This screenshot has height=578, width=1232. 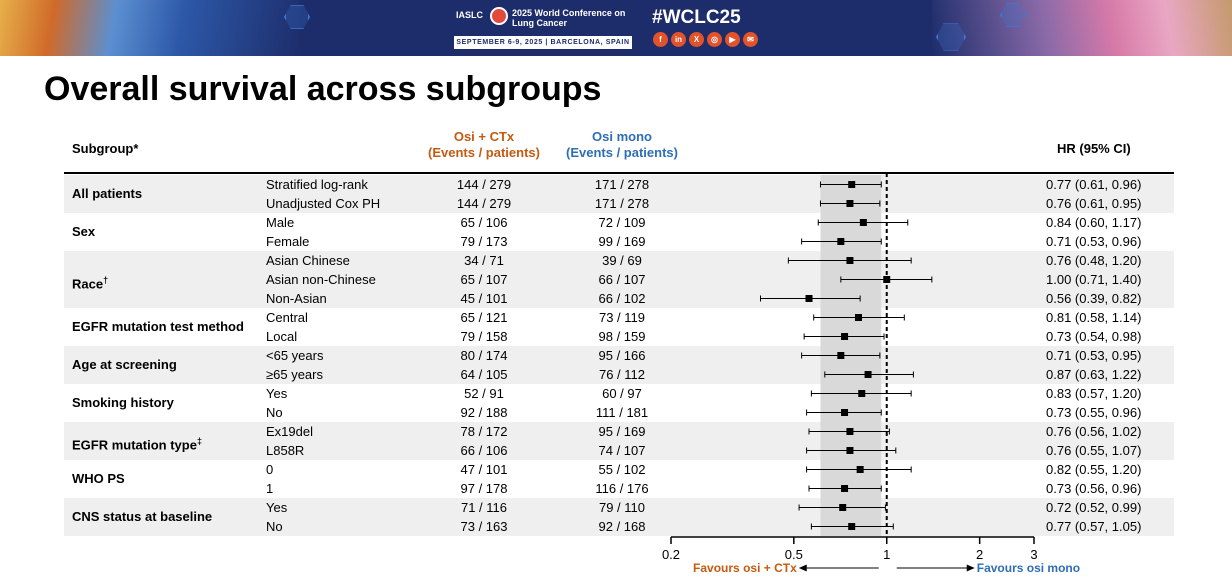 I want to click on group-name: Smoking history, so click(x=123, y=402).